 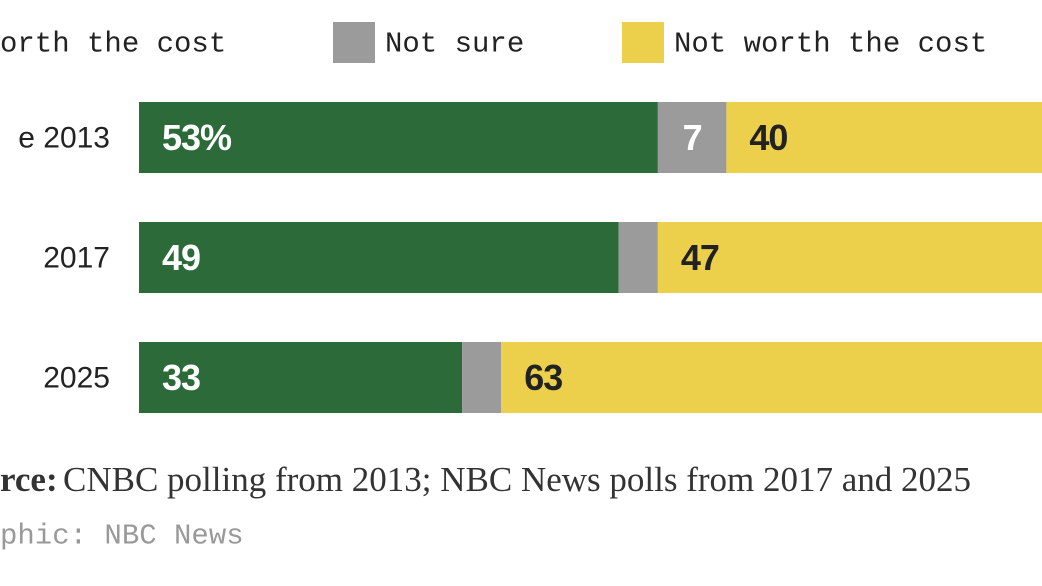 I want to click on data-label: 47, so click(x=700, y=257).